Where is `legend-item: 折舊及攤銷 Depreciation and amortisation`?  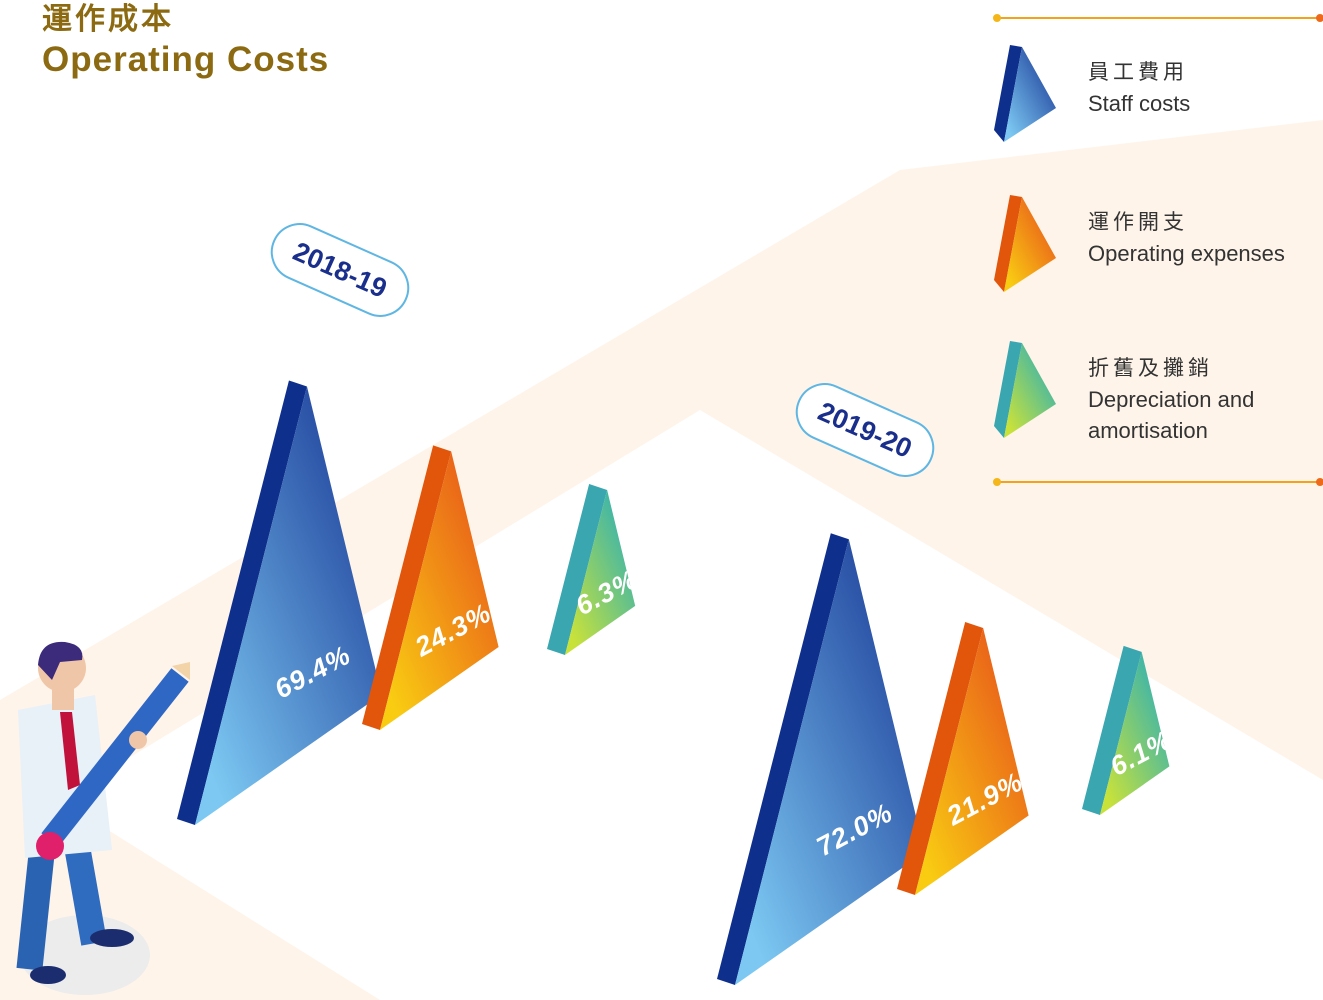 legend-item: 折舊及攤銷 Depreciation and amortisation is located at coordinates (1204, 400).